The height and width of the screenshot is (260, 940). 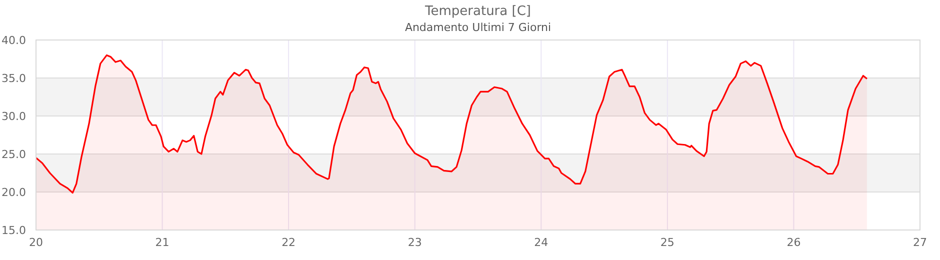 What do you see at coordinates (14, 230) in the screenshot?
I see `y-tick-label: 15.0` at bounding box center [14, 230].